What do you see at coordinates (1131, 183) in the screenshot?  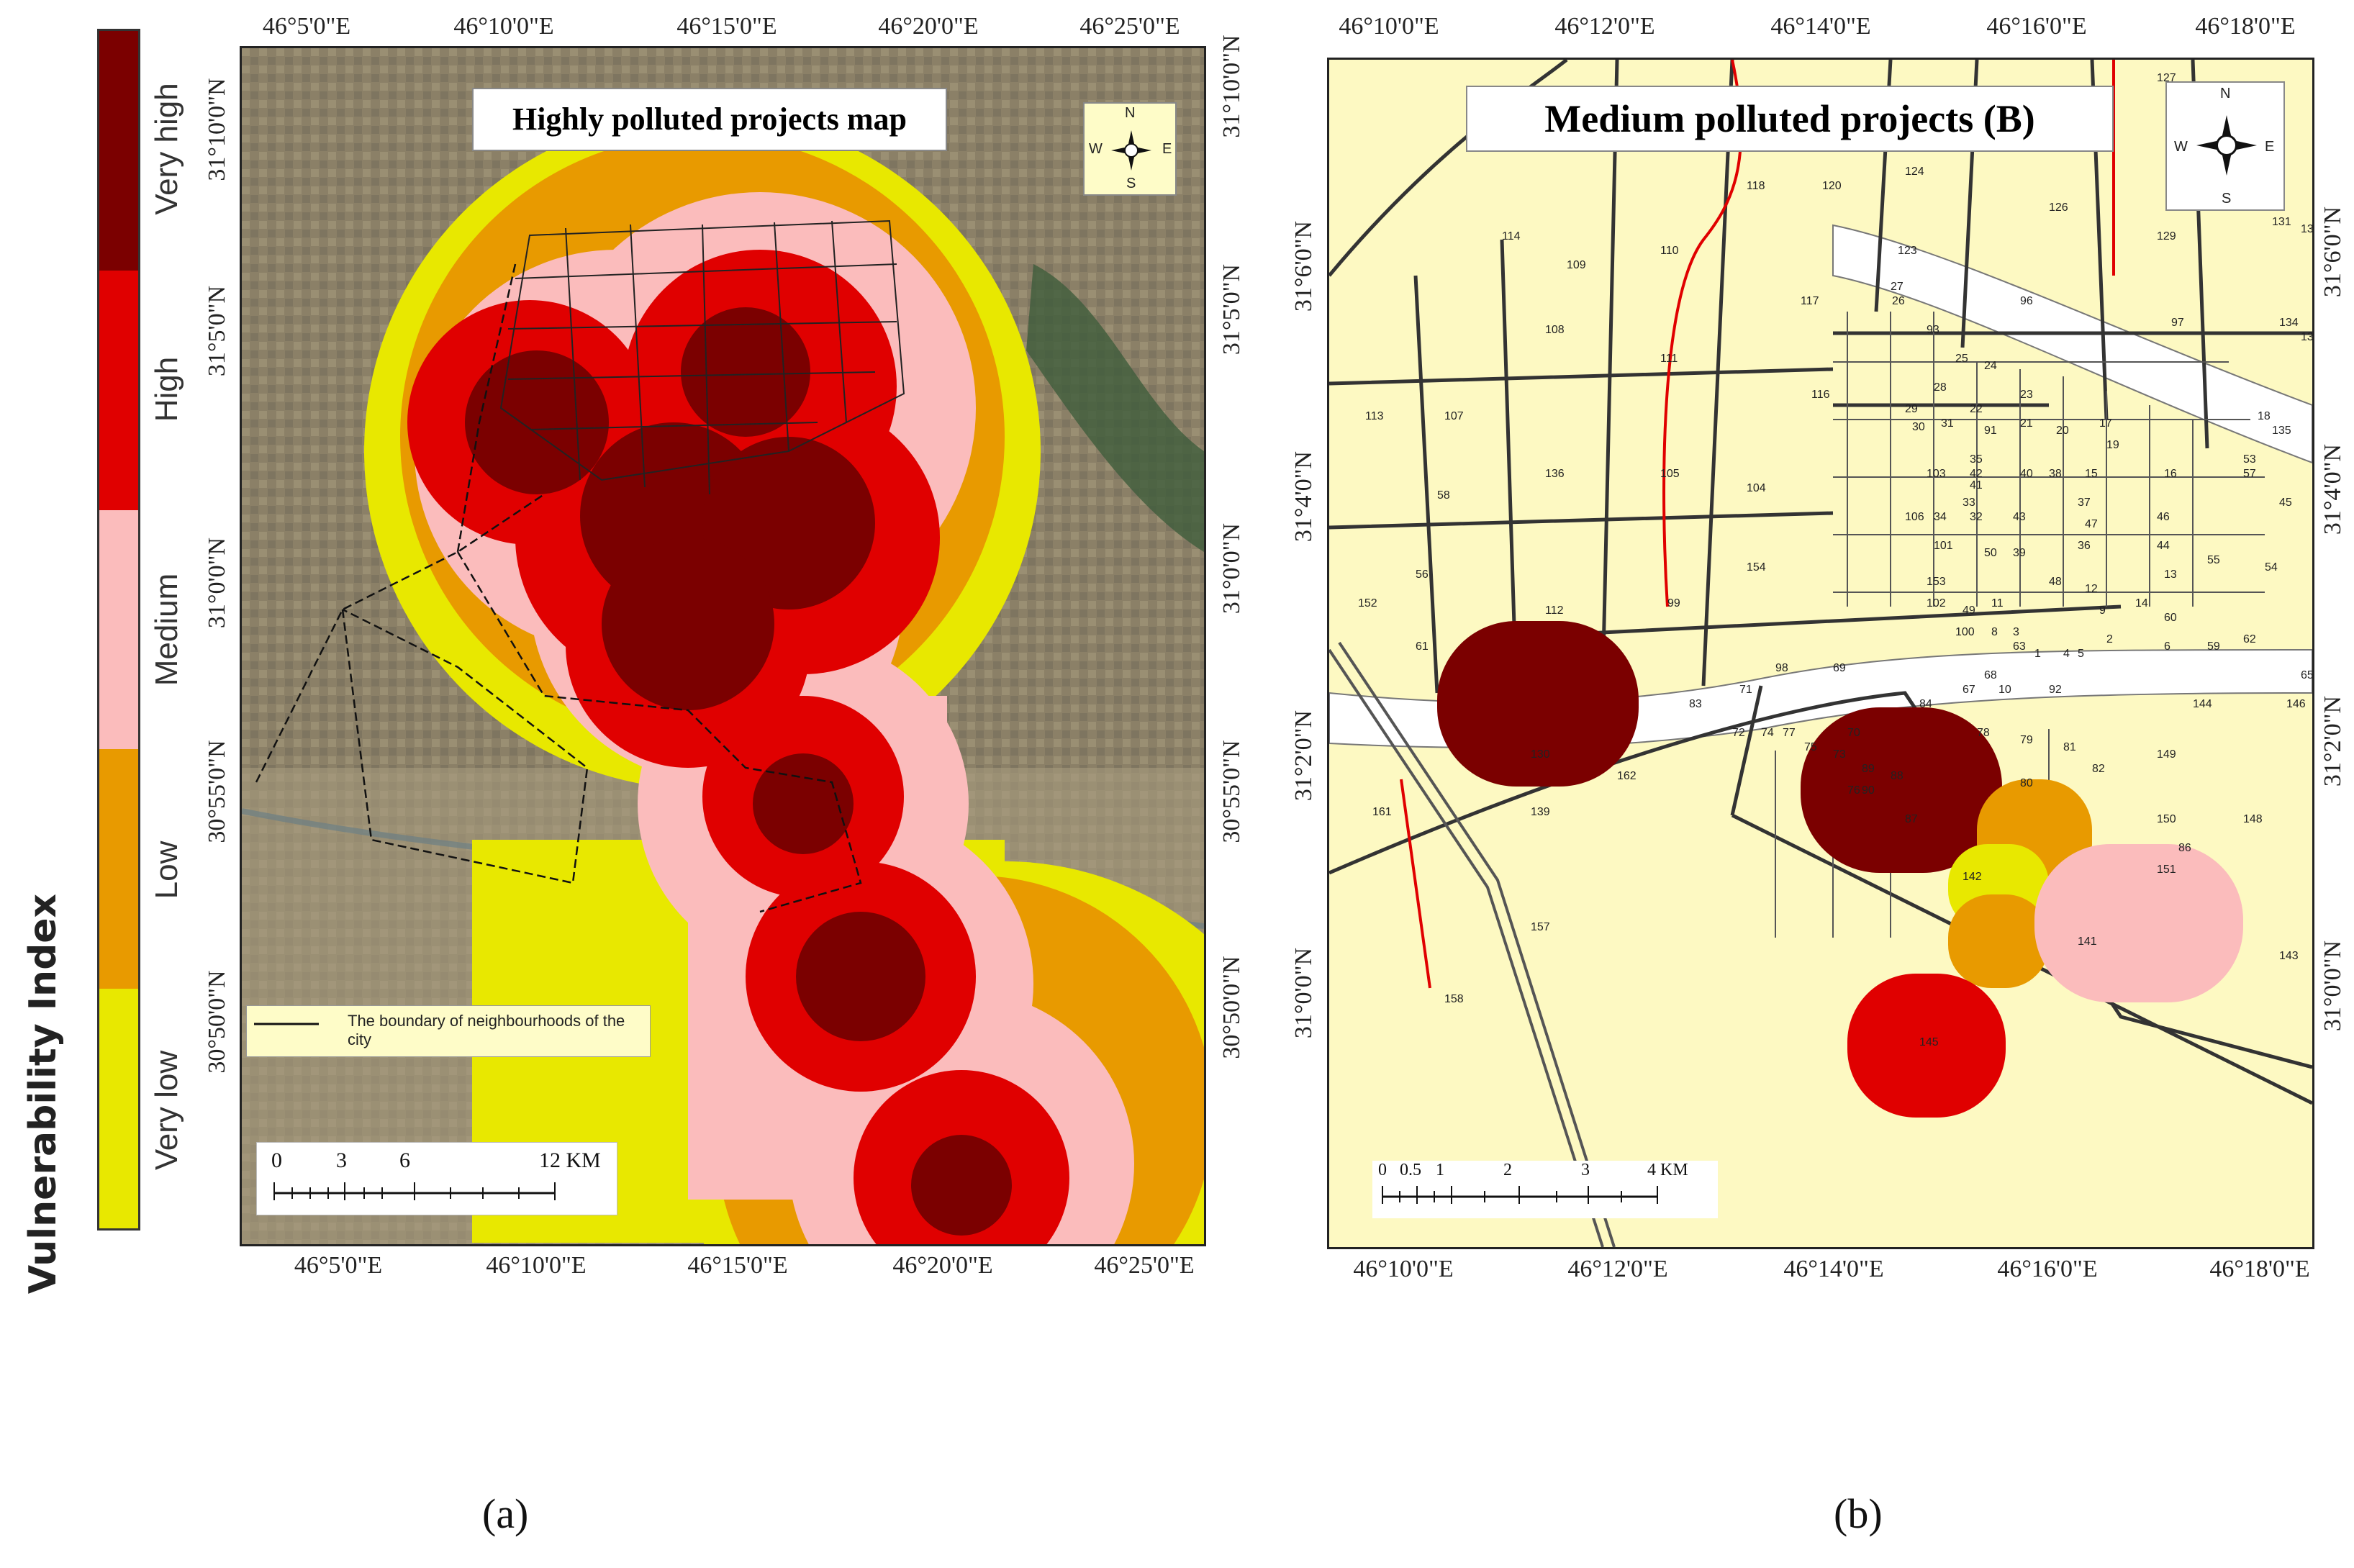 I see `compass-s: S` at bounding box center [1131, 183].